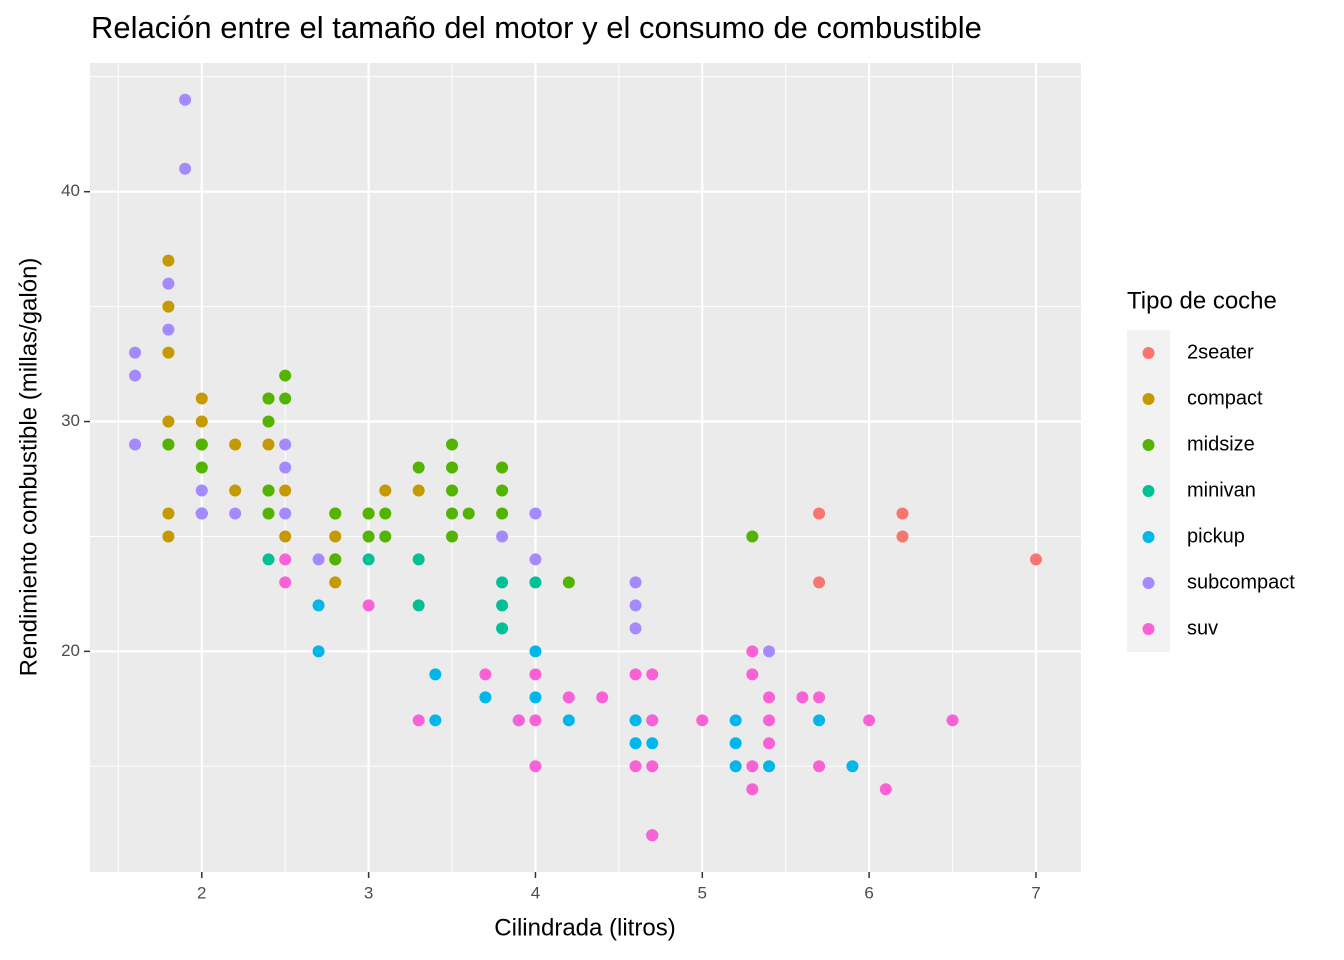 The height and width of the screenshot is (960, 1344). I want to click on x-tick-label: 2, so click(201, 892).